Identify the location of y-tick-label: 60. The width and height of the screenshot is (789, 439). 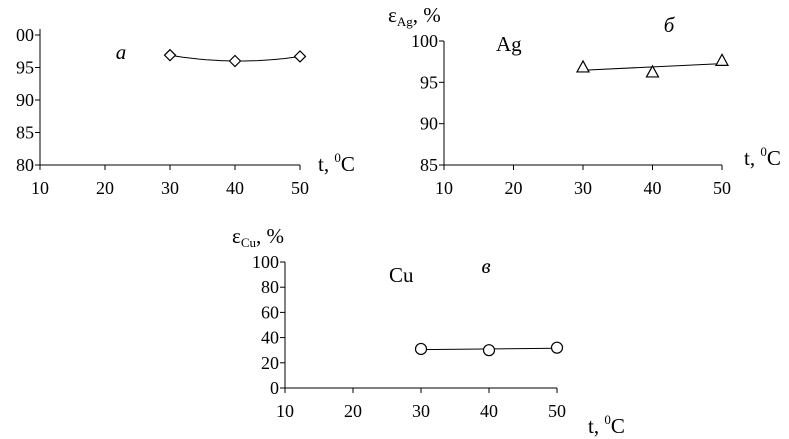
(270, 312).